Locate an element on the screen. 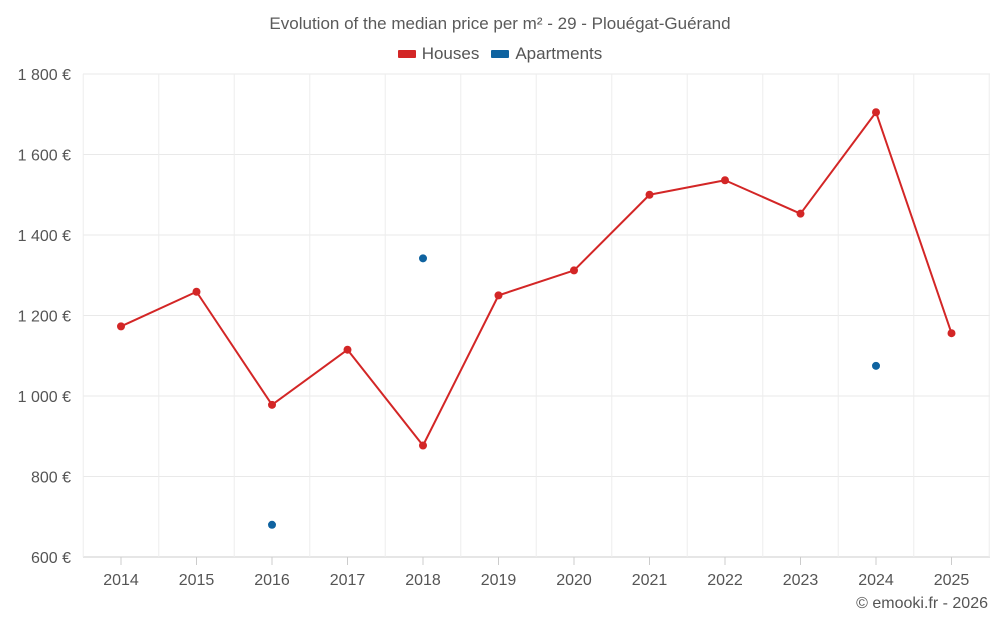 The width and height of the screenshot is (1000, 625). x-tick-label: 2022 is located at coordinates (725, 580).